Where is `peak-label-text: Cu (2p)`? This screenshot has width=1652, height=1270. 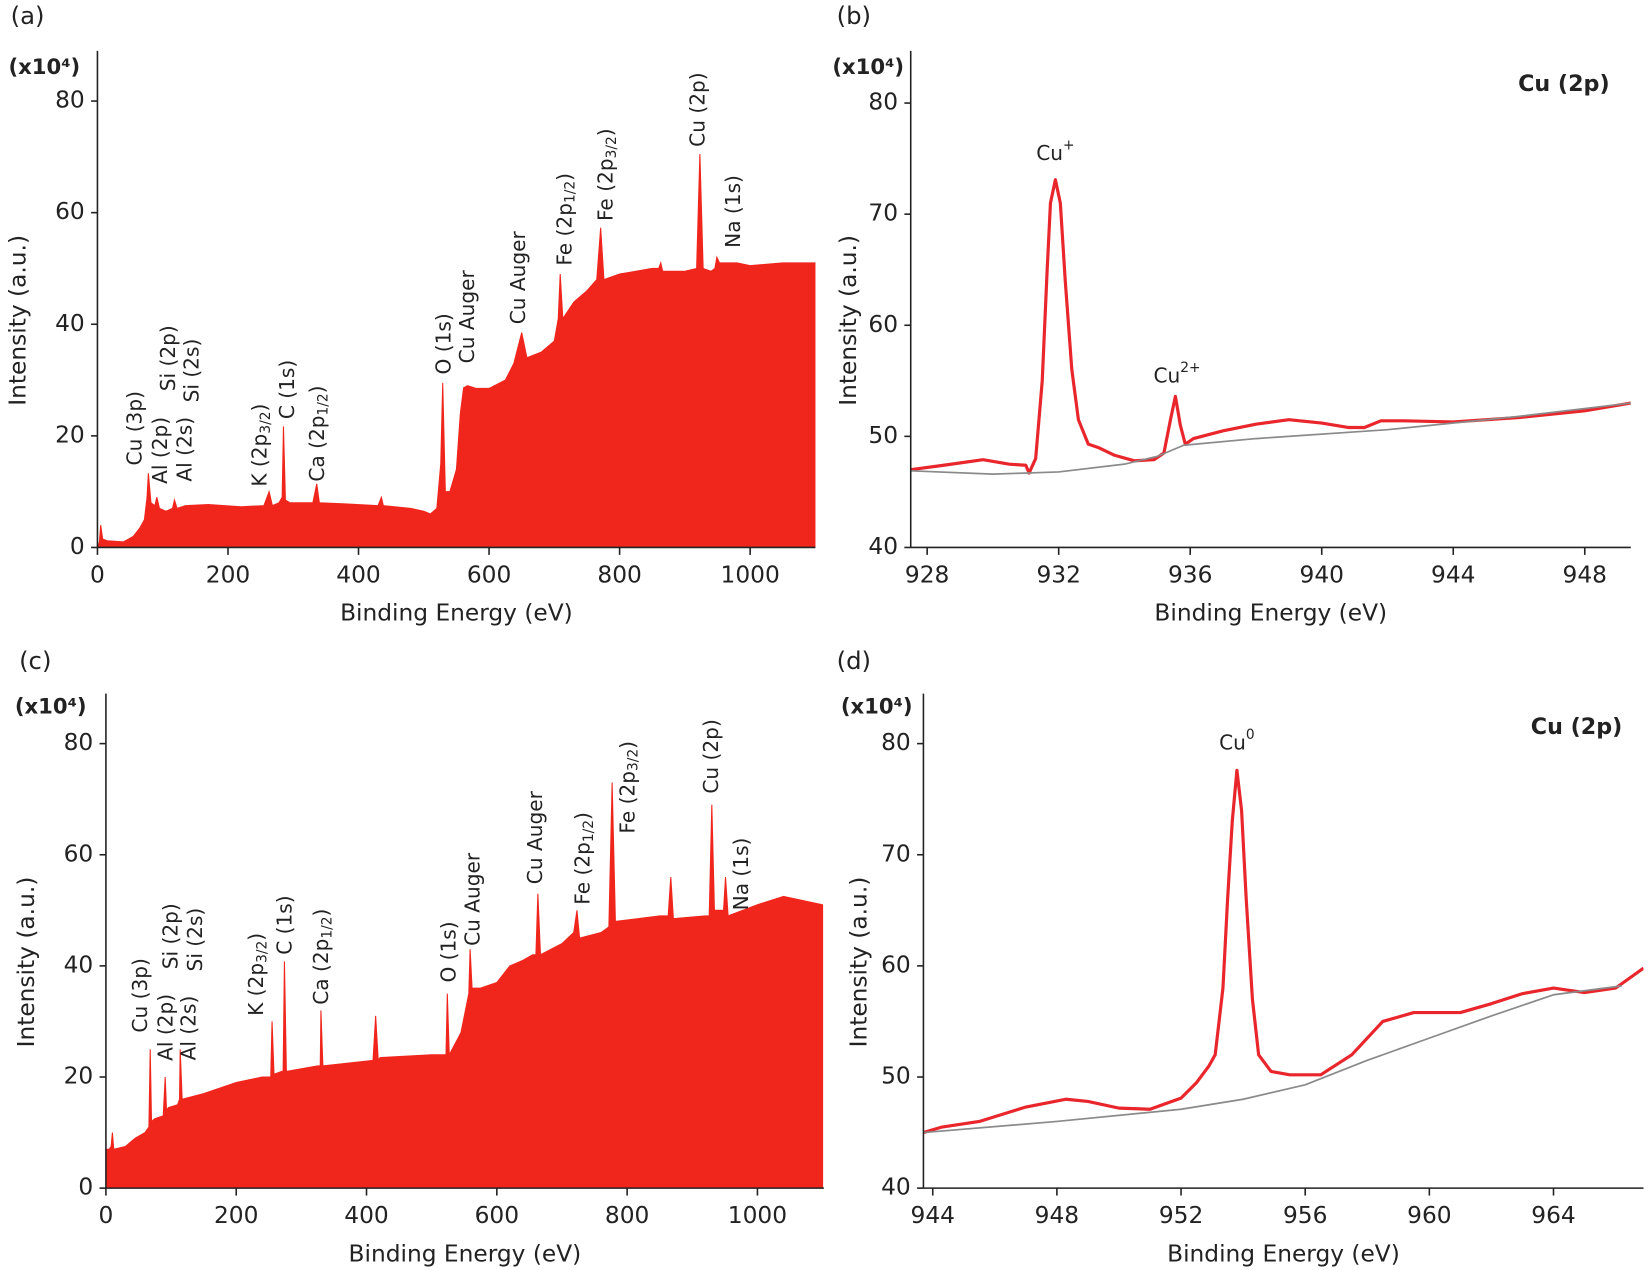 peak-label-text: Cu (2p) is located at coordinates (710, 756).